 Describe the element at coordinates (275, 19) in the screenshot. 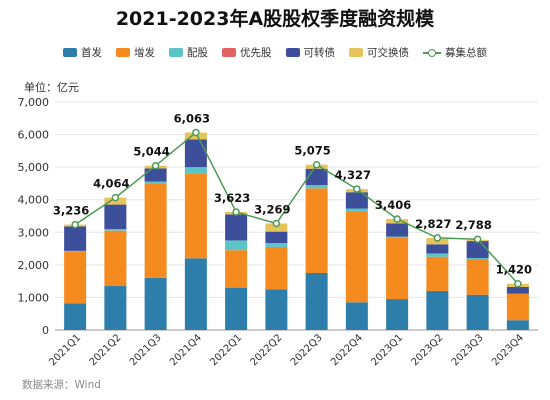

I see `chart-title: 2021-2023年A股股权季度融资规模` at that location.